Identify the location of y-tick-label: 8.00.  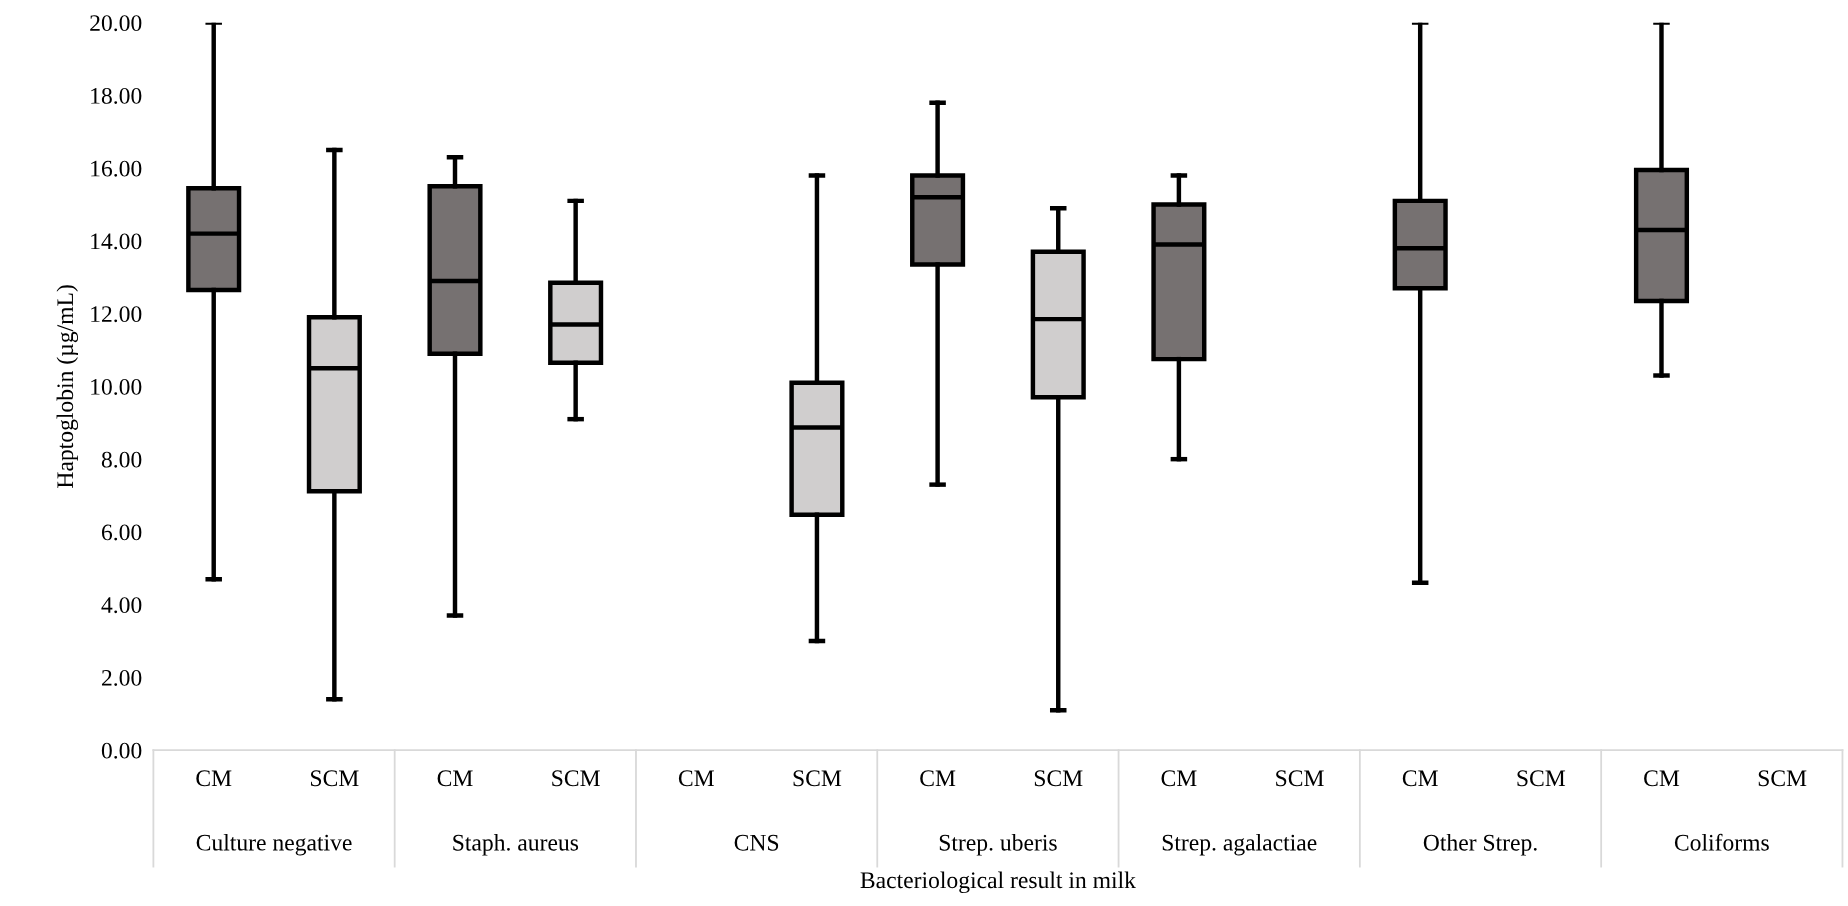
(121, 459).